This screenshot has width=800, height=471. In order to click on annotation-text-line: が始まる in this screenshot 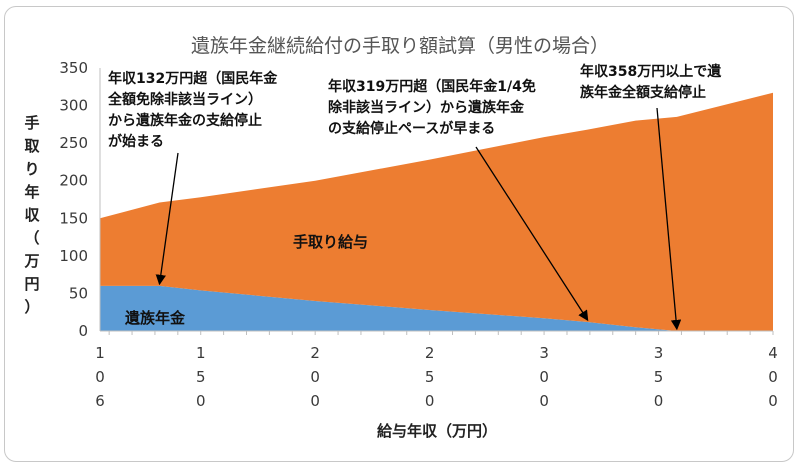, I will do `click(136, 141)`.